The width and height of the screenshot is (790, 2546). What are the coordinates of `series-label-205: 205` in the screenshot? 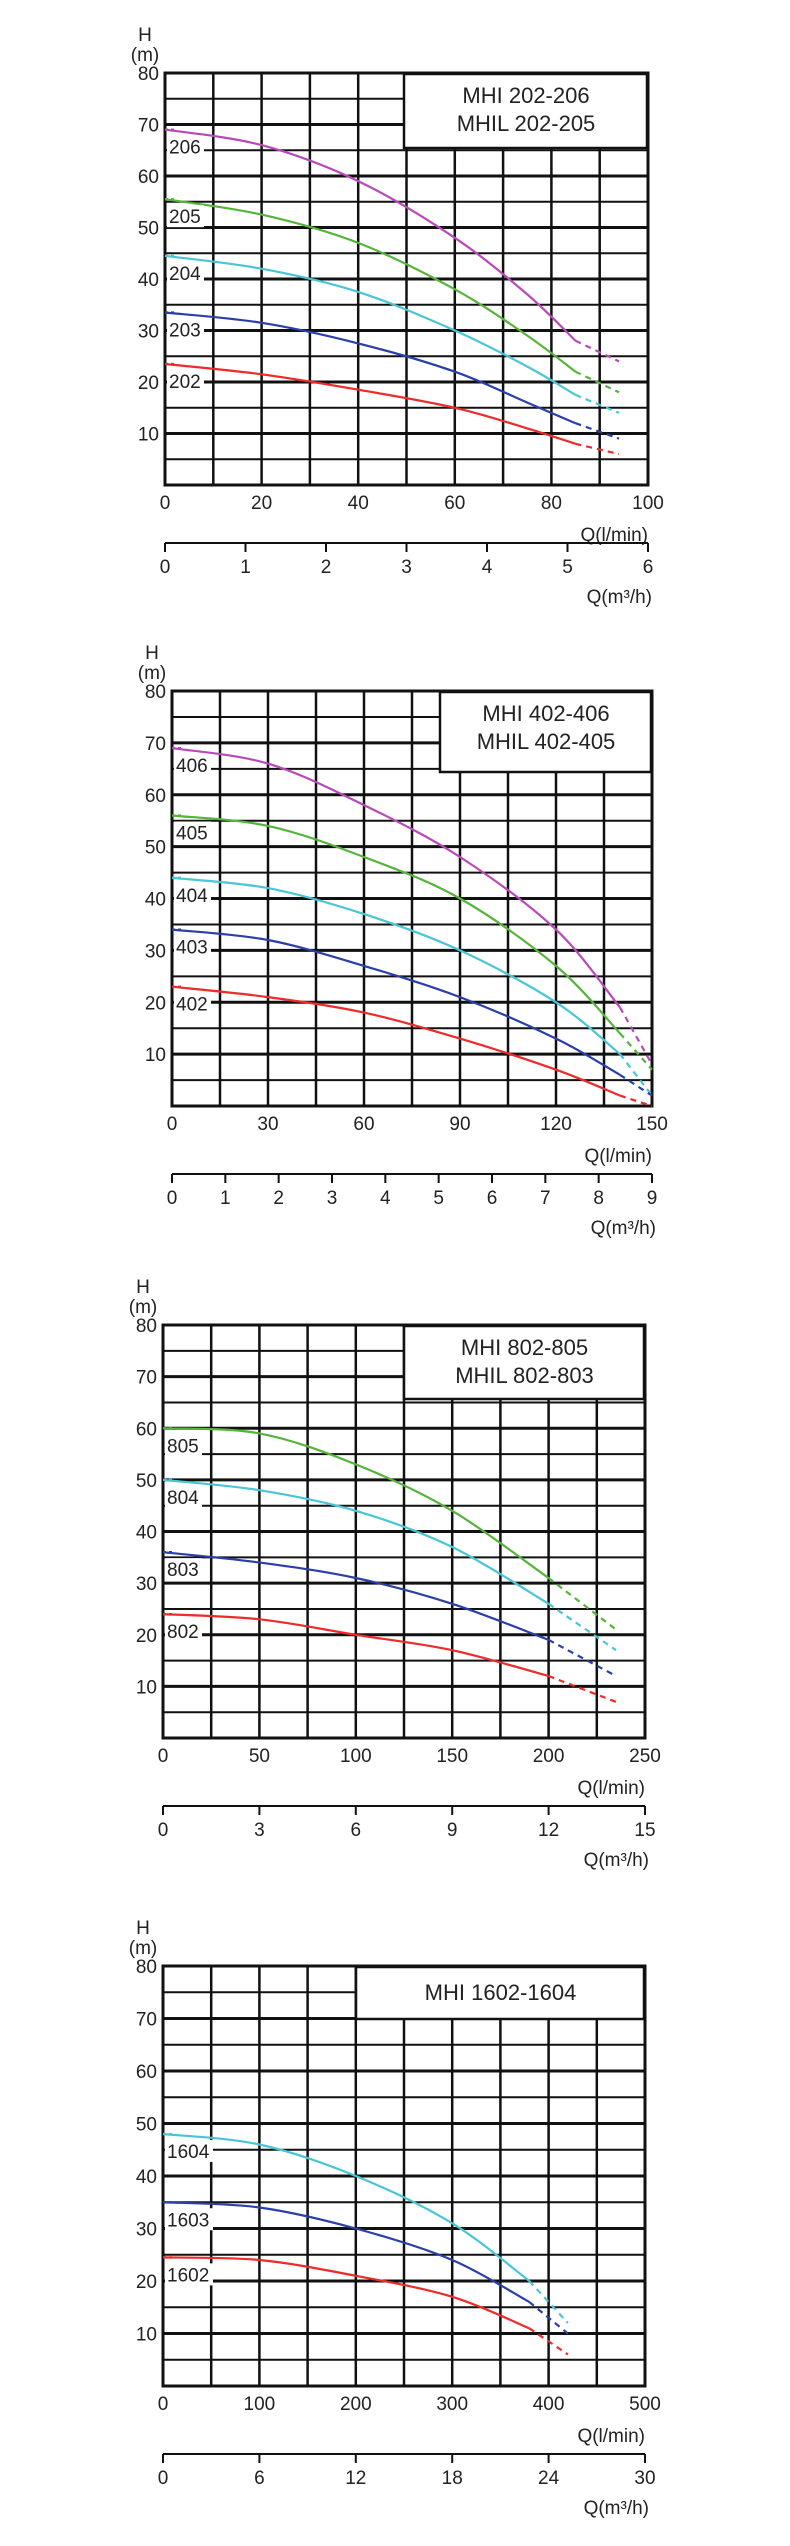 It's located at (185, 217).